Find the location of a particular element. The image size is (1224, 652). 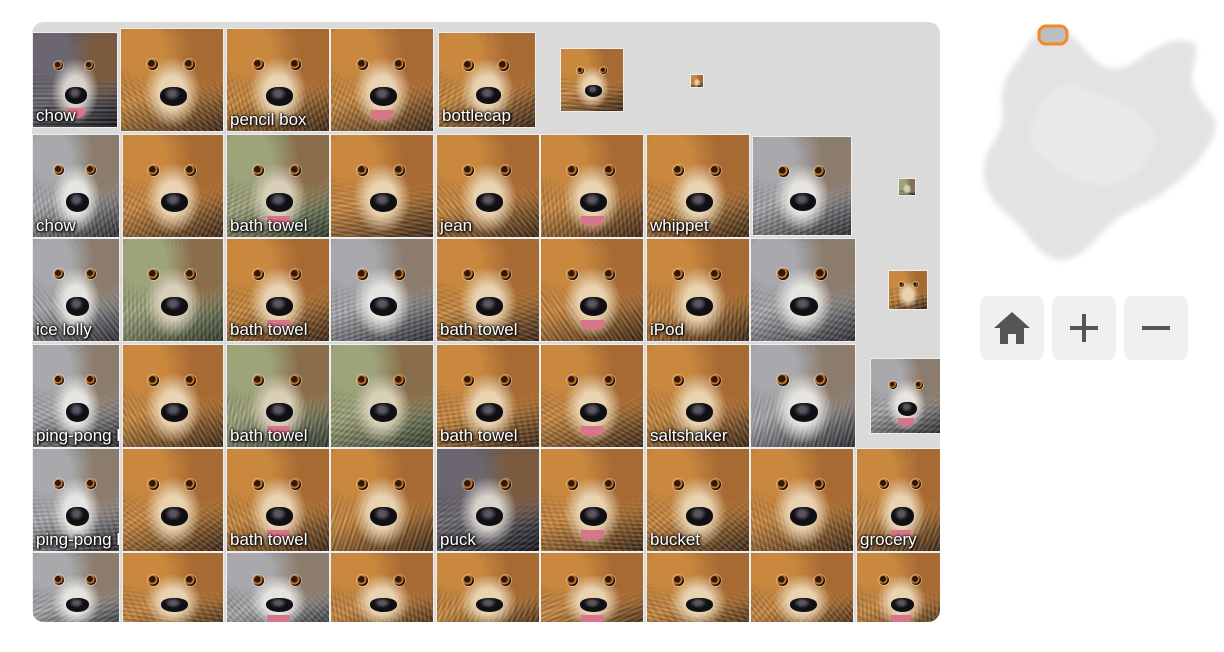

atlas-tile: whippet is located at coordinates (698, 186).